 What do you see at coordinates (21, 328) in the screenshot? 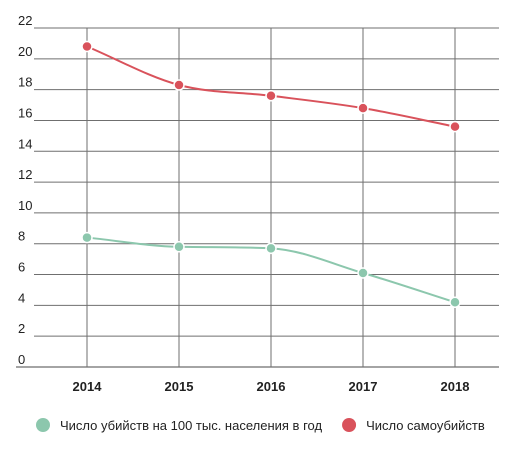
I see `y-tick-label: 2` at bounding box center [21, 328].